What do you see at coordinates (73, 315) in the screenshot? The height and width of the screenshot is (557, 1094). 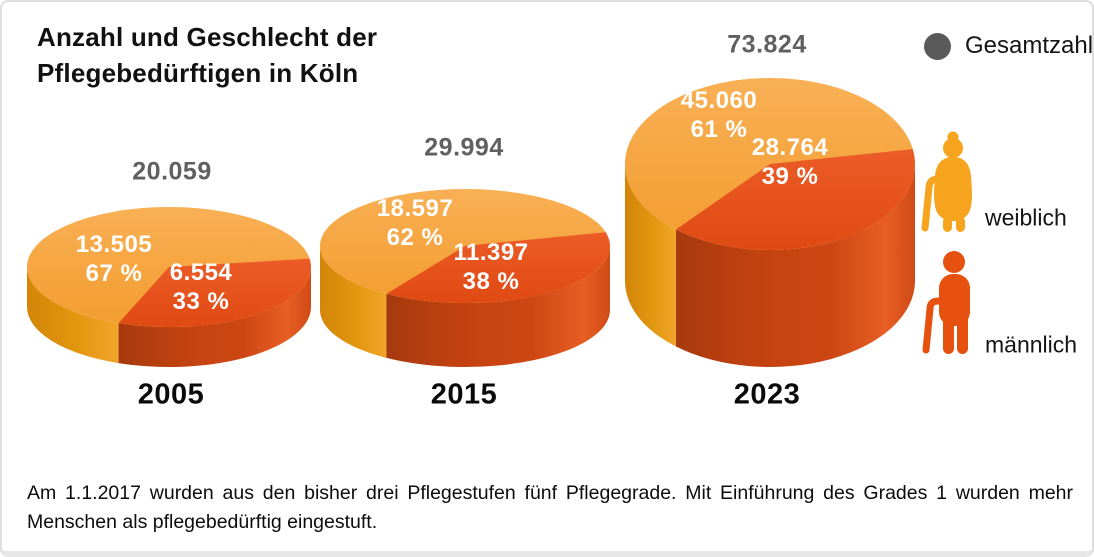 I see `female-side-2005` at bounding box center [73, 315].